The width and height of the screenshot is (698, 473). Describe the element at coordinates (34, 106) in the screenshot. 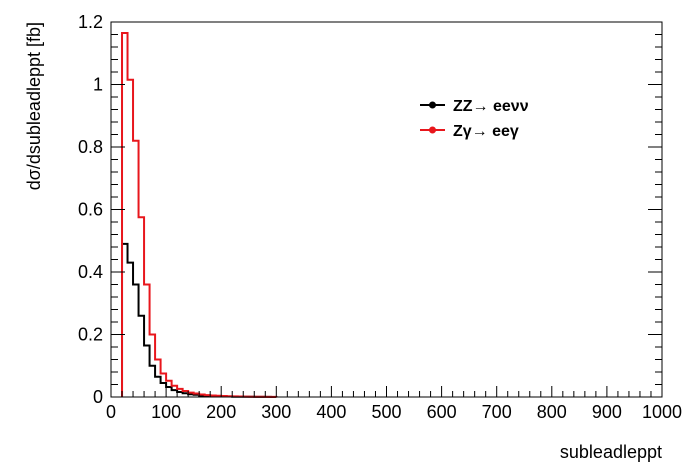

I see `y-axis-title: dσ/dsubleadleppt [fb]` at that location.